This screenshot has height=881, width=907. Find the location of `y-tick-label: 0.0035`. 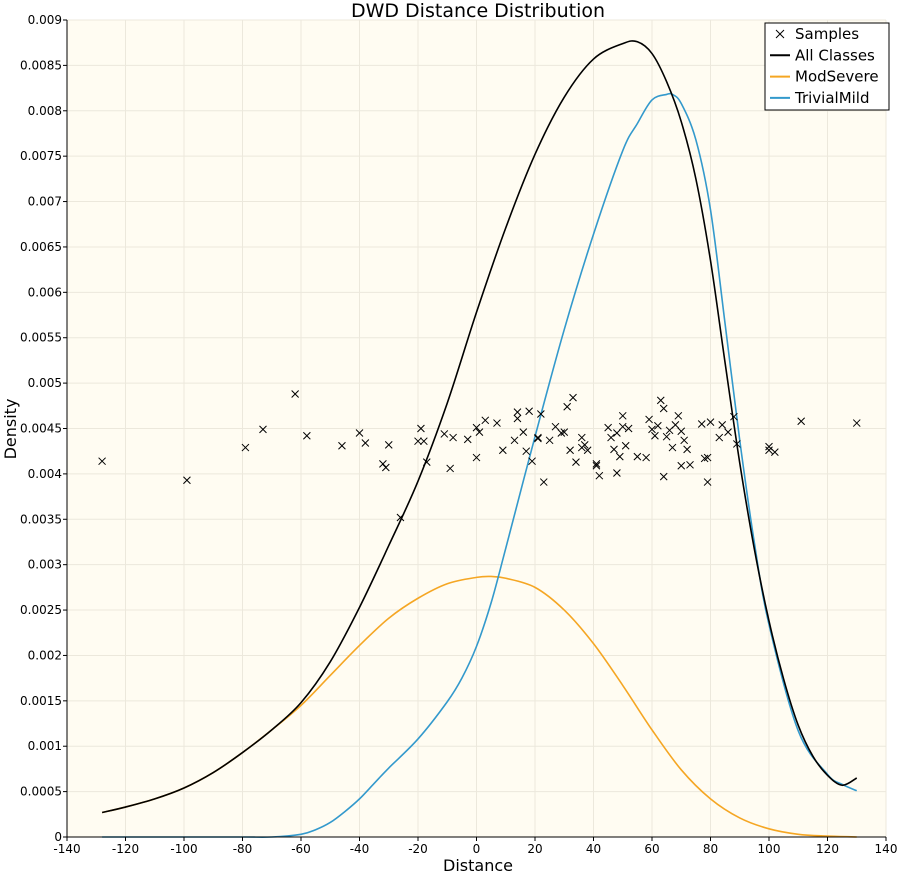

y-tick-label: 0.0035 is located at coordinates (41, 519).